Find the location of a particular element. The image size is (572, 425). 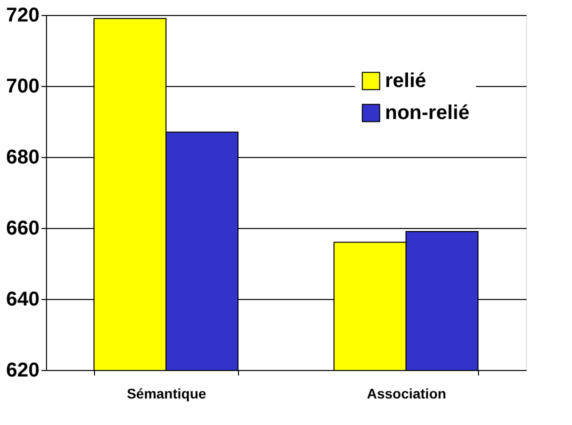

legend-label: non-relié is located at coordinates (427, 113).